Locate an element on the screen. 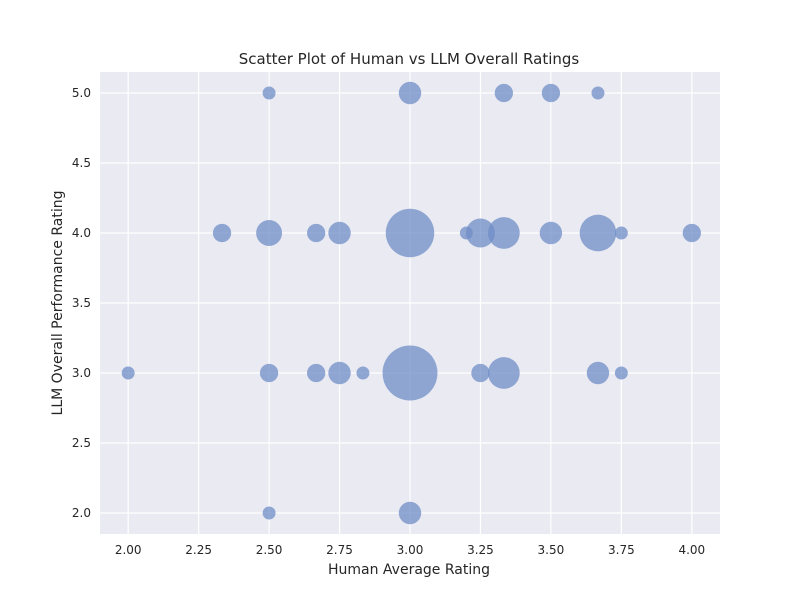 The width and height of the screenshot is (800, 600). x-axis-label: Human Average Rating is located at coordinates (409, 570).